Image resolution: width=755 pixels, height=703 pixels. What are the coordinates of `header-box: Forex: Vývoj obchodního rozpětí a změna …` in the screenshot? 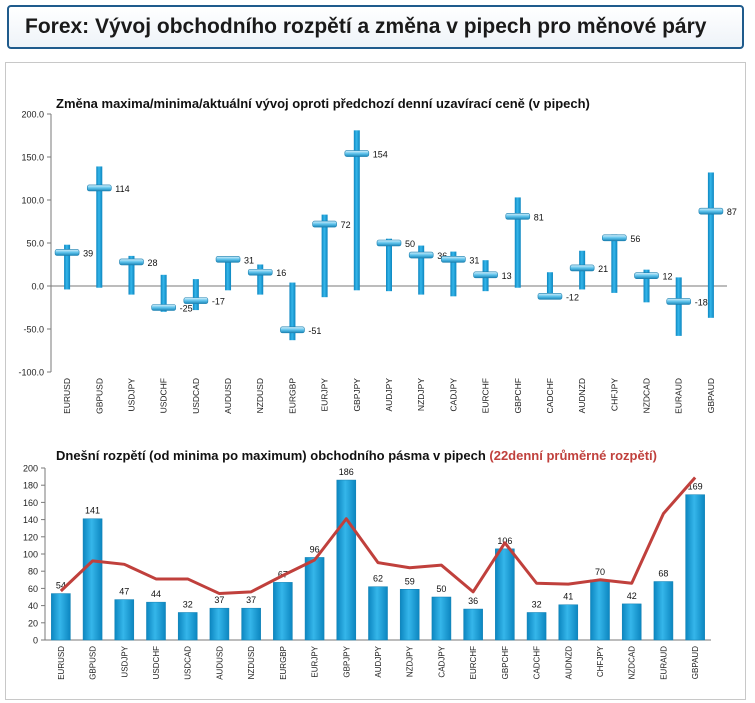 It's located at (375, 27).